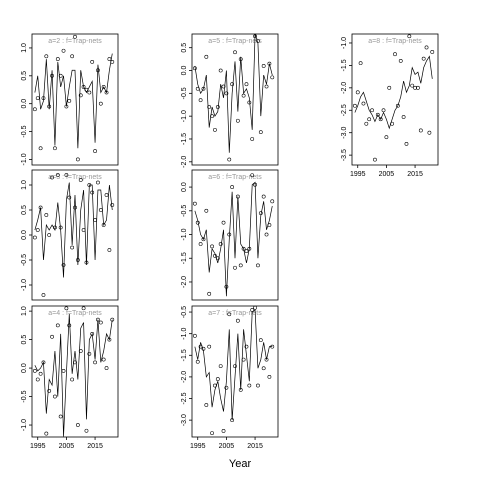 This screenshot has width=480, height=480. I want to click on panel-title: a=3 : f=Trap-nets, so click(75, 177).